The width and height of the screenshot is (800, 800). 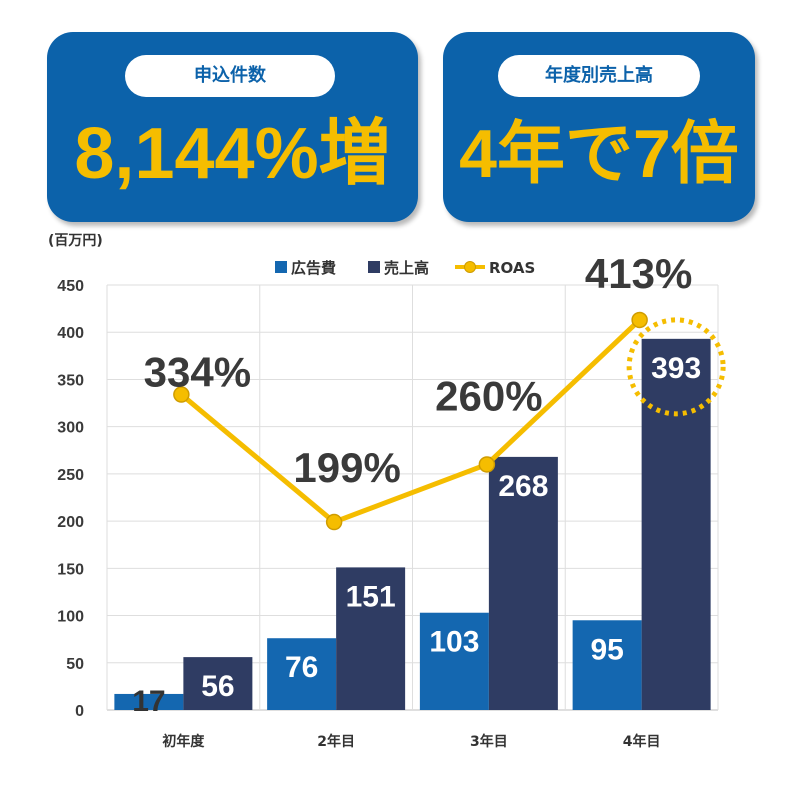 I want to click on sales-bar-label: 268, so click(x=523, y=486).